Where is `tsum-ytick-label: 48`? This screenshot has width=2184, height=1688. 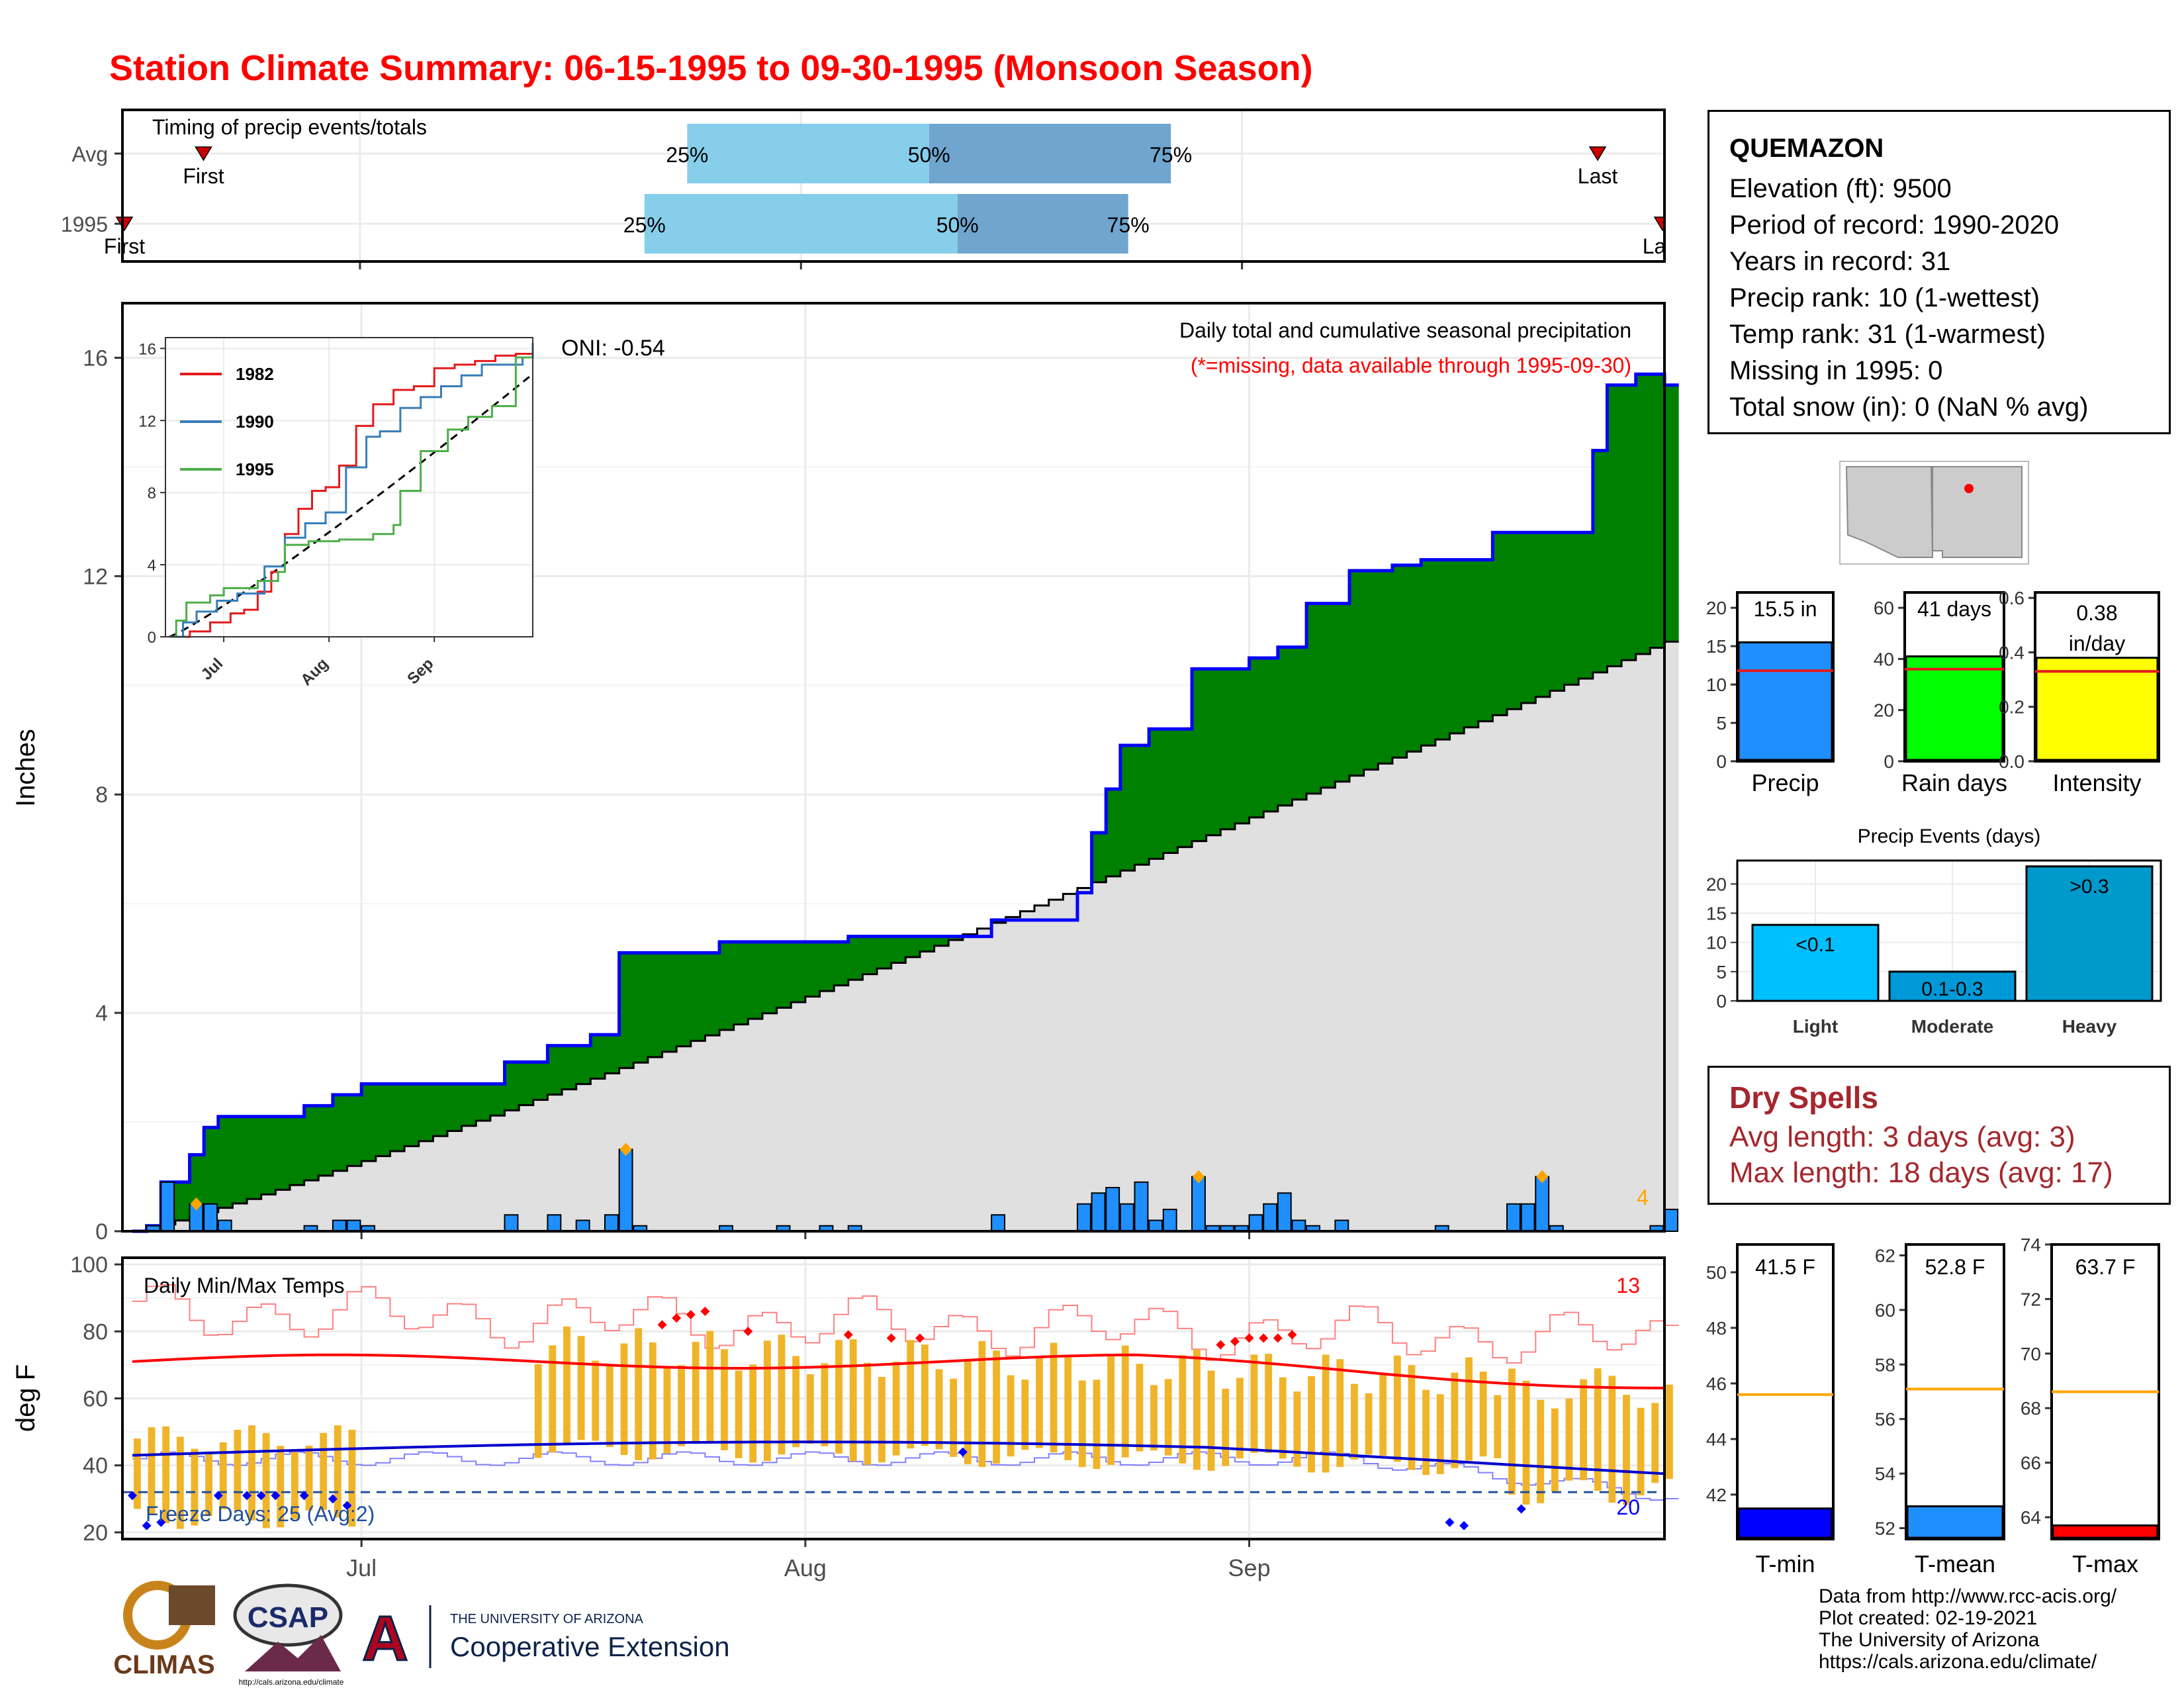
tsum-ytick-label: 48 is located at coordinates (1716, 1328).